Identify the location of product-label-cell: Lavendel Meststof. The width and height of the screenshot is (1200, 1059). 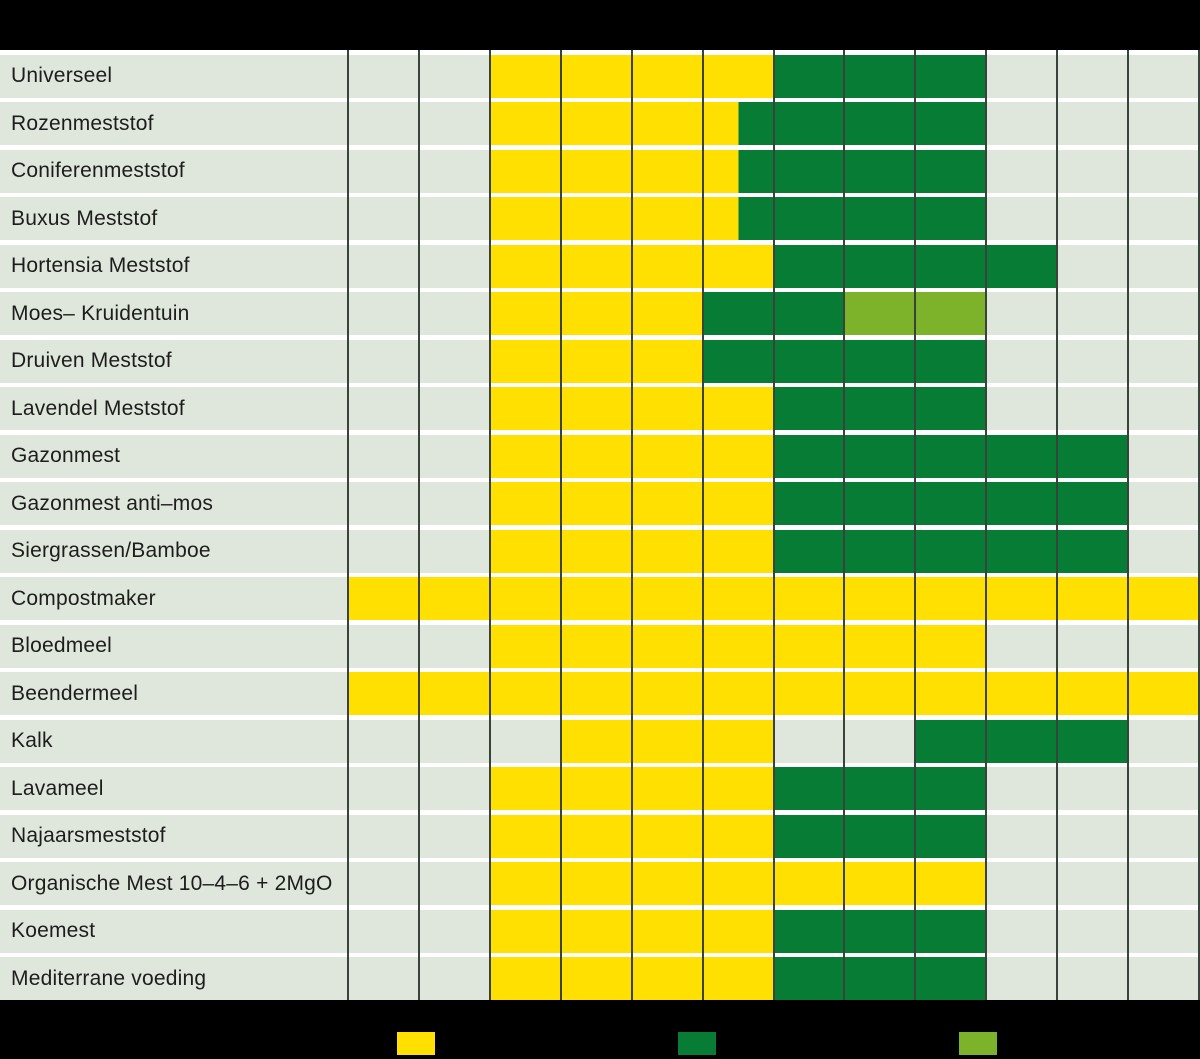
(173, 406).